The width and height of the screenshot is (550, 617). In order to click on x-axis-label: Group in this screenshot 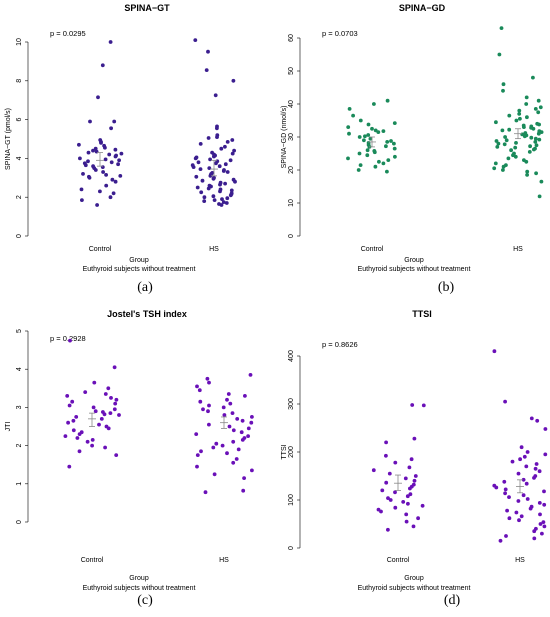, I will do `click(414, 578)`.